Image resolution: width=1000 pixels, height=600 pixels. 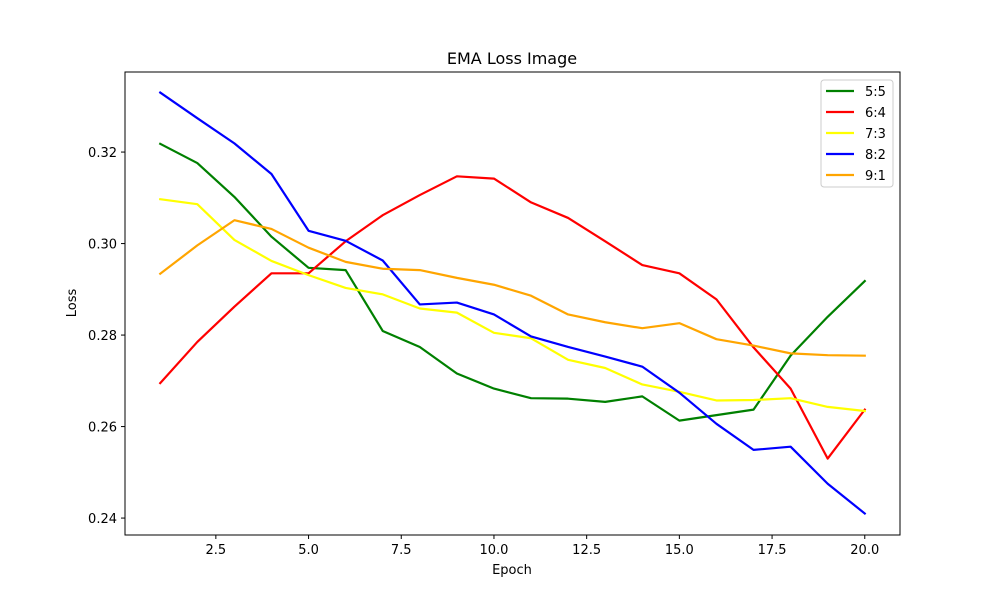 What do you see at coordinates (72, 303) in the screenshot?
I see `y-axis-label: Loss` at bounding box center [72, 303].